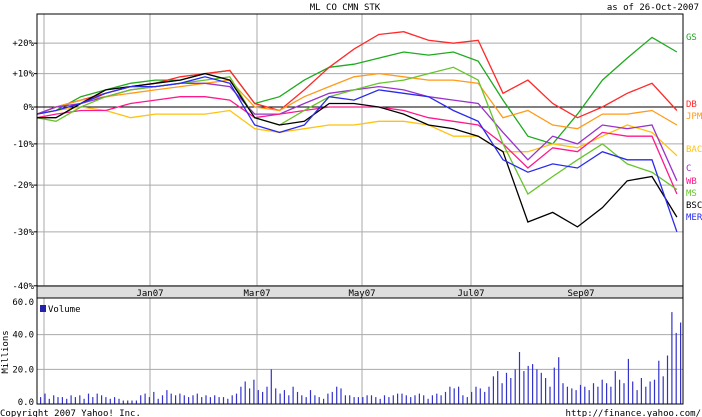 The image size is (702, 417). I want to click on y-tick-label: -40%, so click(23, 287).